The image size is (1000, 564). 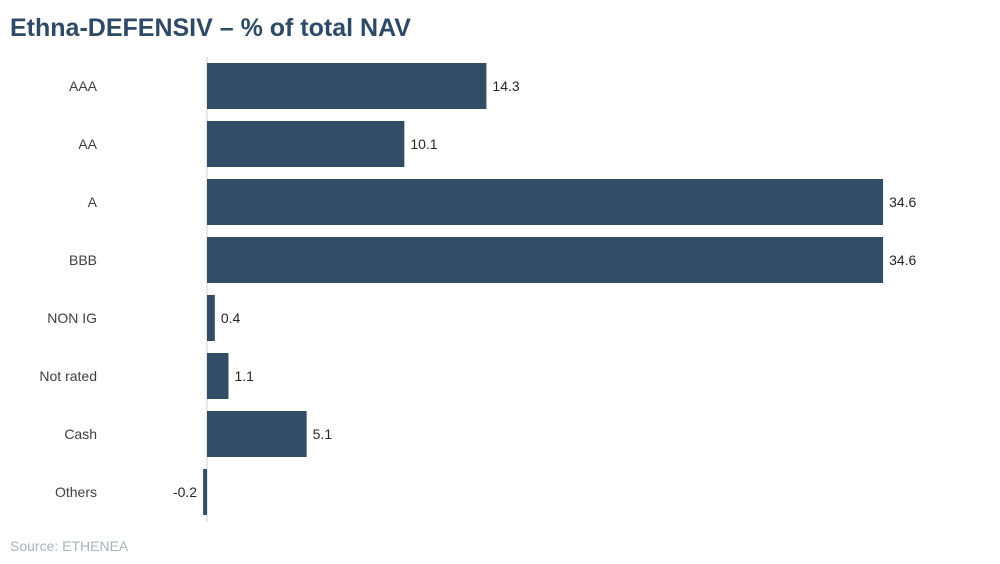 I want to click on data-label: 5.1, so click(x=323, y=434).